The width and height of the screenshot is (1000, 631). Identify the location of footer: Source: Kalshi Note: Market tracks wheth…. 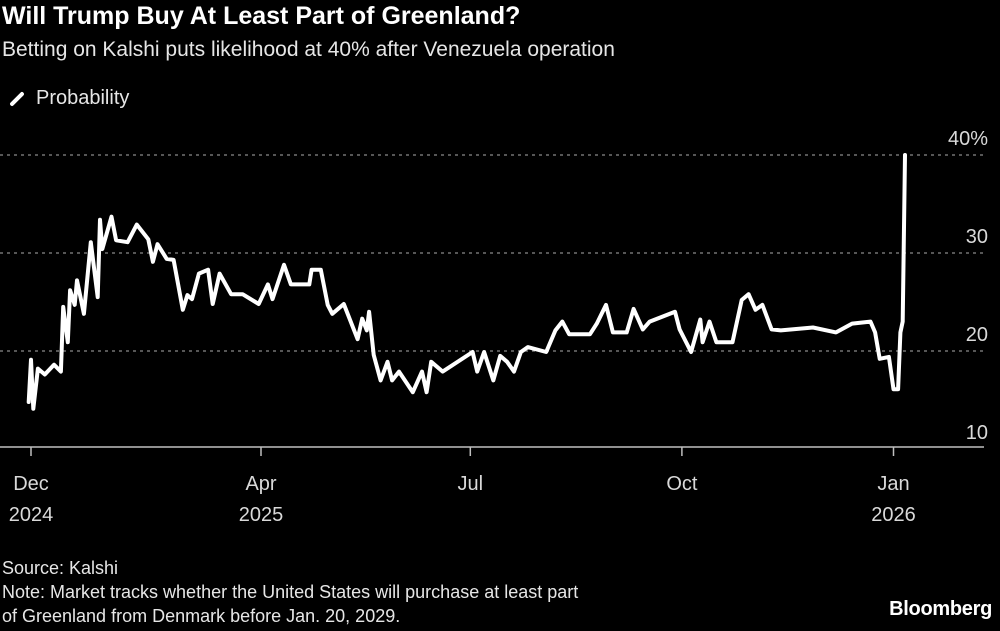
(290, 592).